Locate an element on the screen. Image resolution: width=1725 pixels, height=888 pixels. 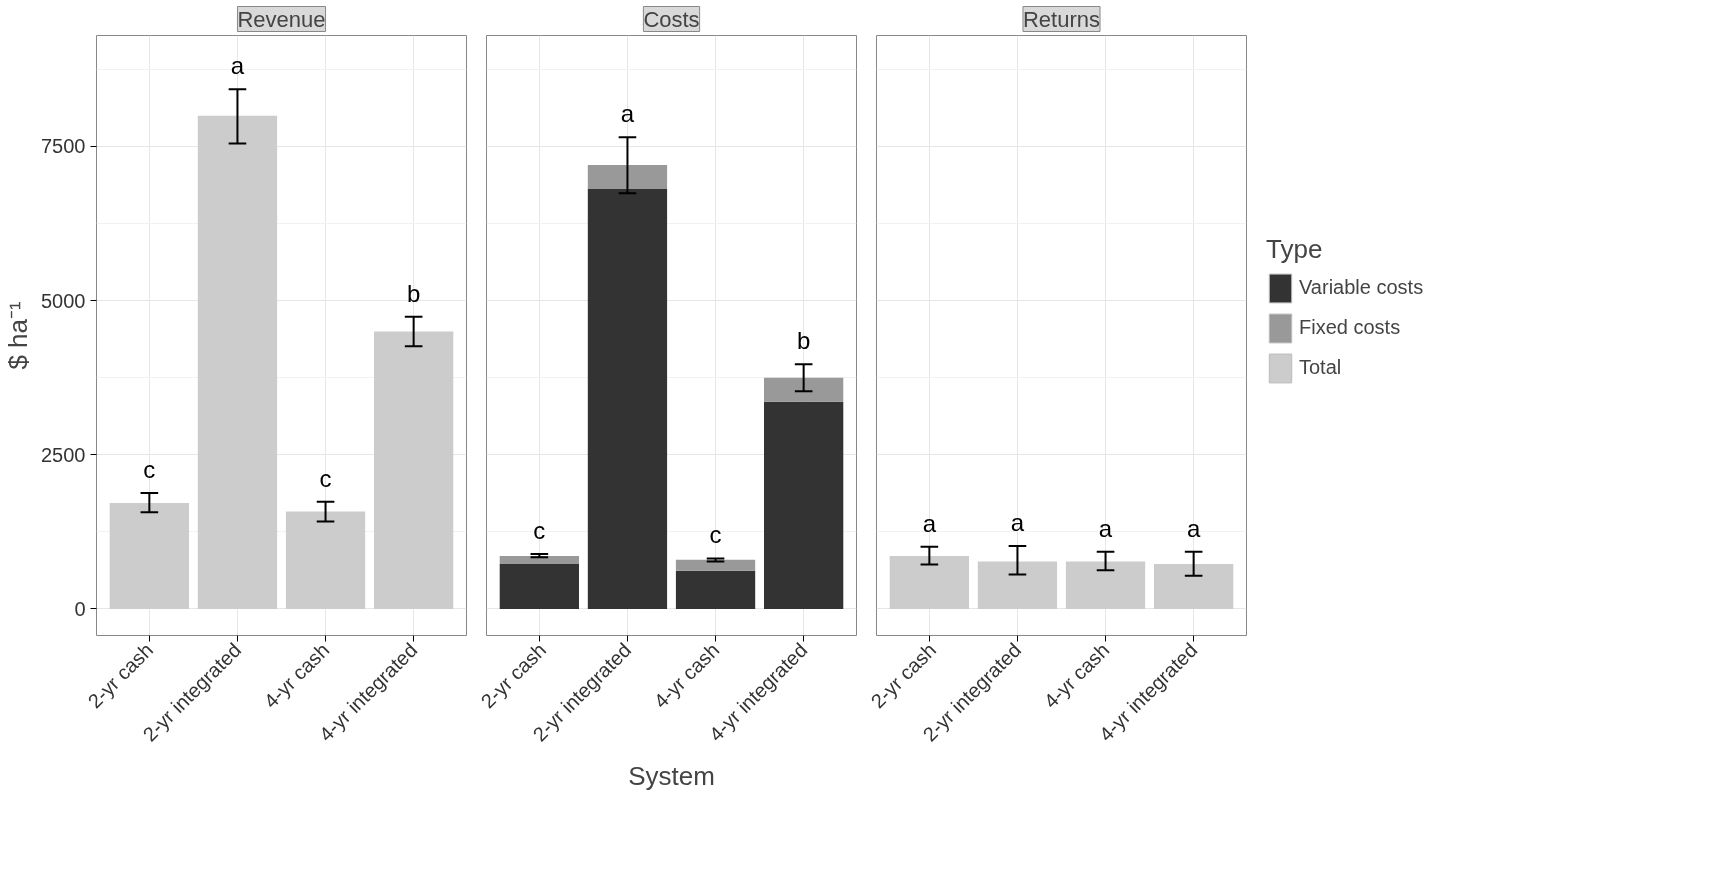
legend-label: Fixed costs is located at coordinates (1350, 328).